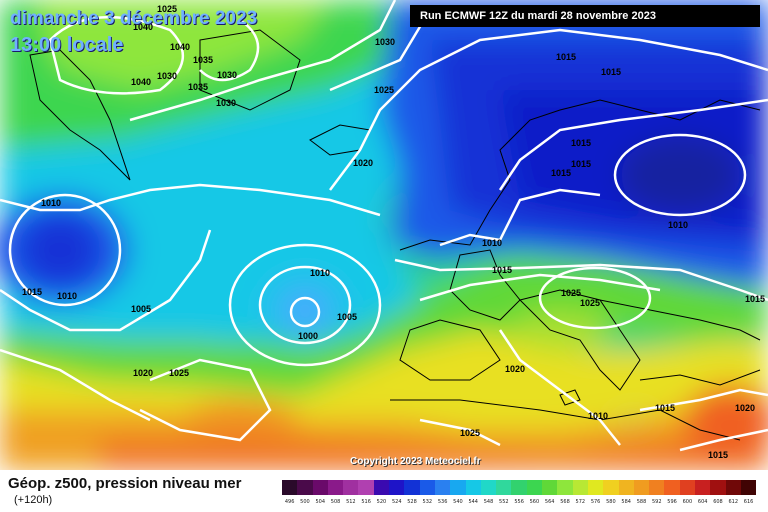  Describe the element at coordinates (672, 502) in the screenshot. I see `color-scale-value: 596` at that location.